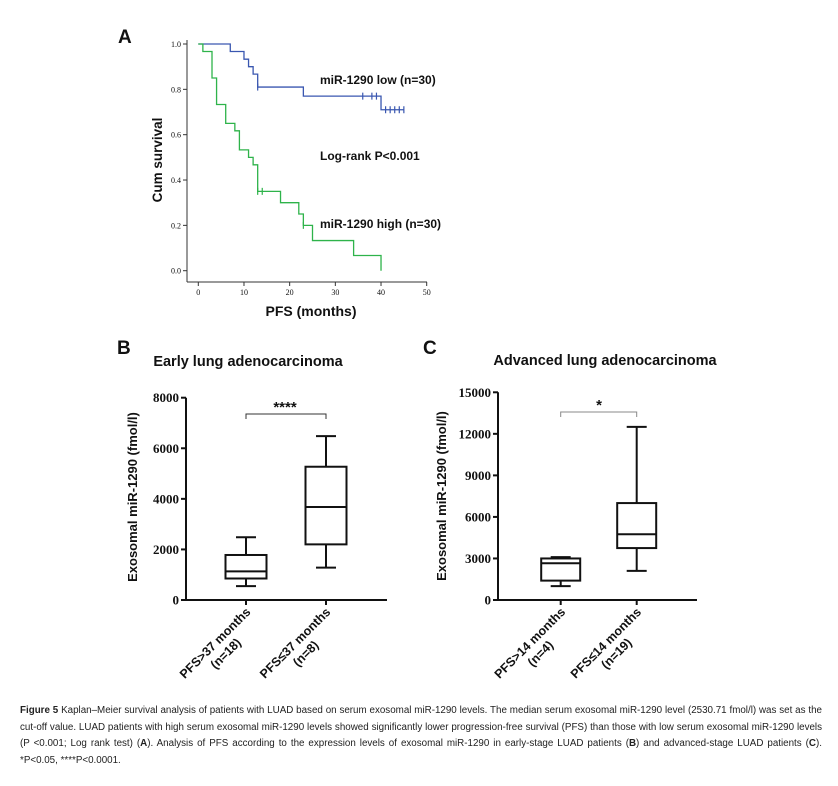 This screenshot has width=838, height=786. I want to click on x-category-label: PFS≤37 months(n=8), so click(295, 643).